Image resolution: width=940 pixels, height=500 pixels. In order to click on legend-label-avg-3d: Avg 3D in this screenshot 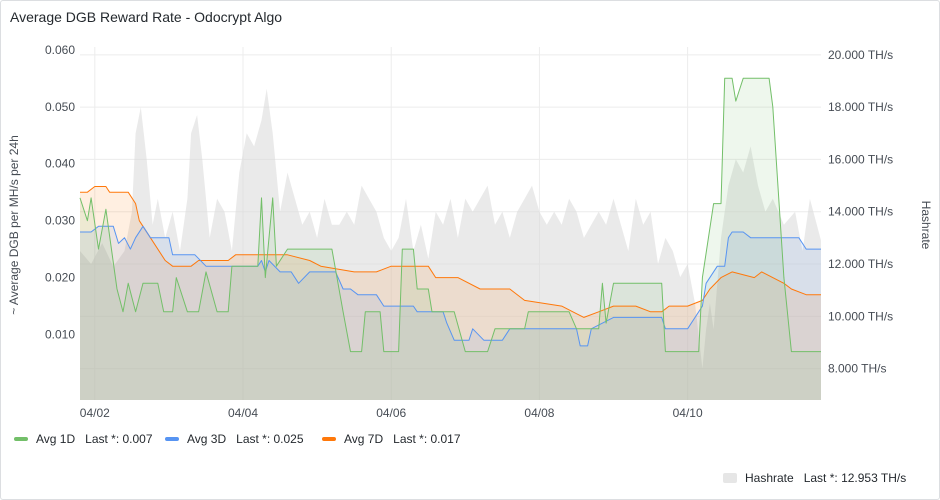, I will do `click(207, 439)`.